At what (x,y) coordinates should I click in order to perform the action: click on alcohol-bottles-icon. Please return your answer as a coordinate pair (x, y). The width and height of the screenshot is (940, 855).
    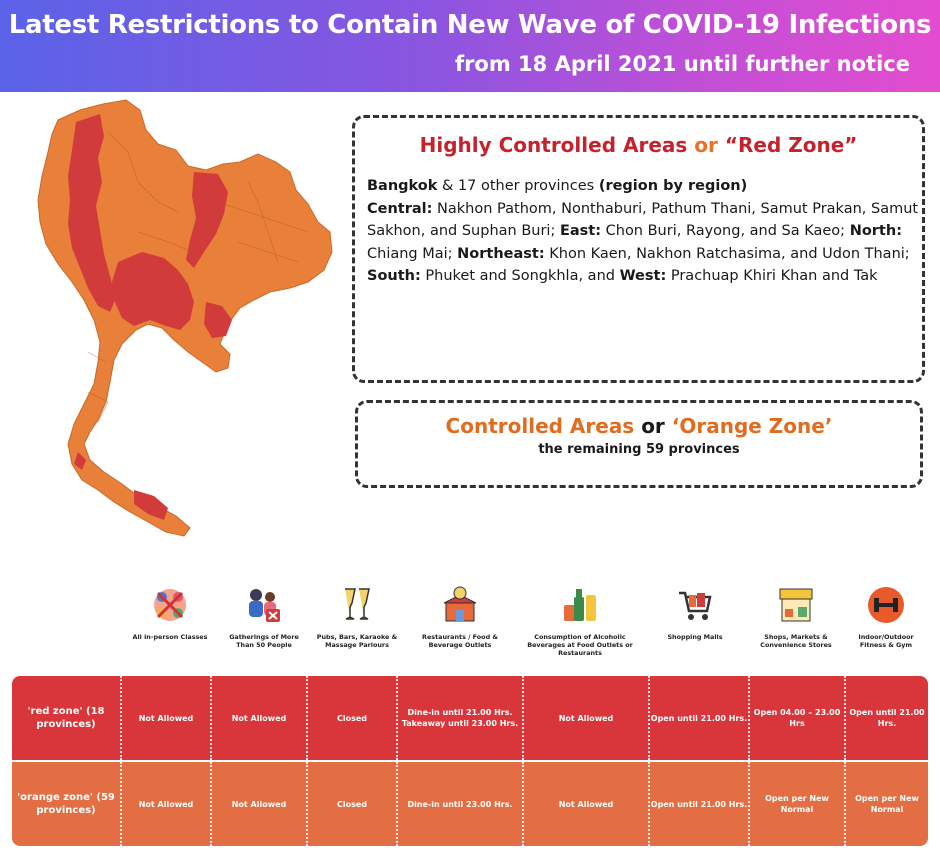
    Looking at the image, I should click on (580, 605).